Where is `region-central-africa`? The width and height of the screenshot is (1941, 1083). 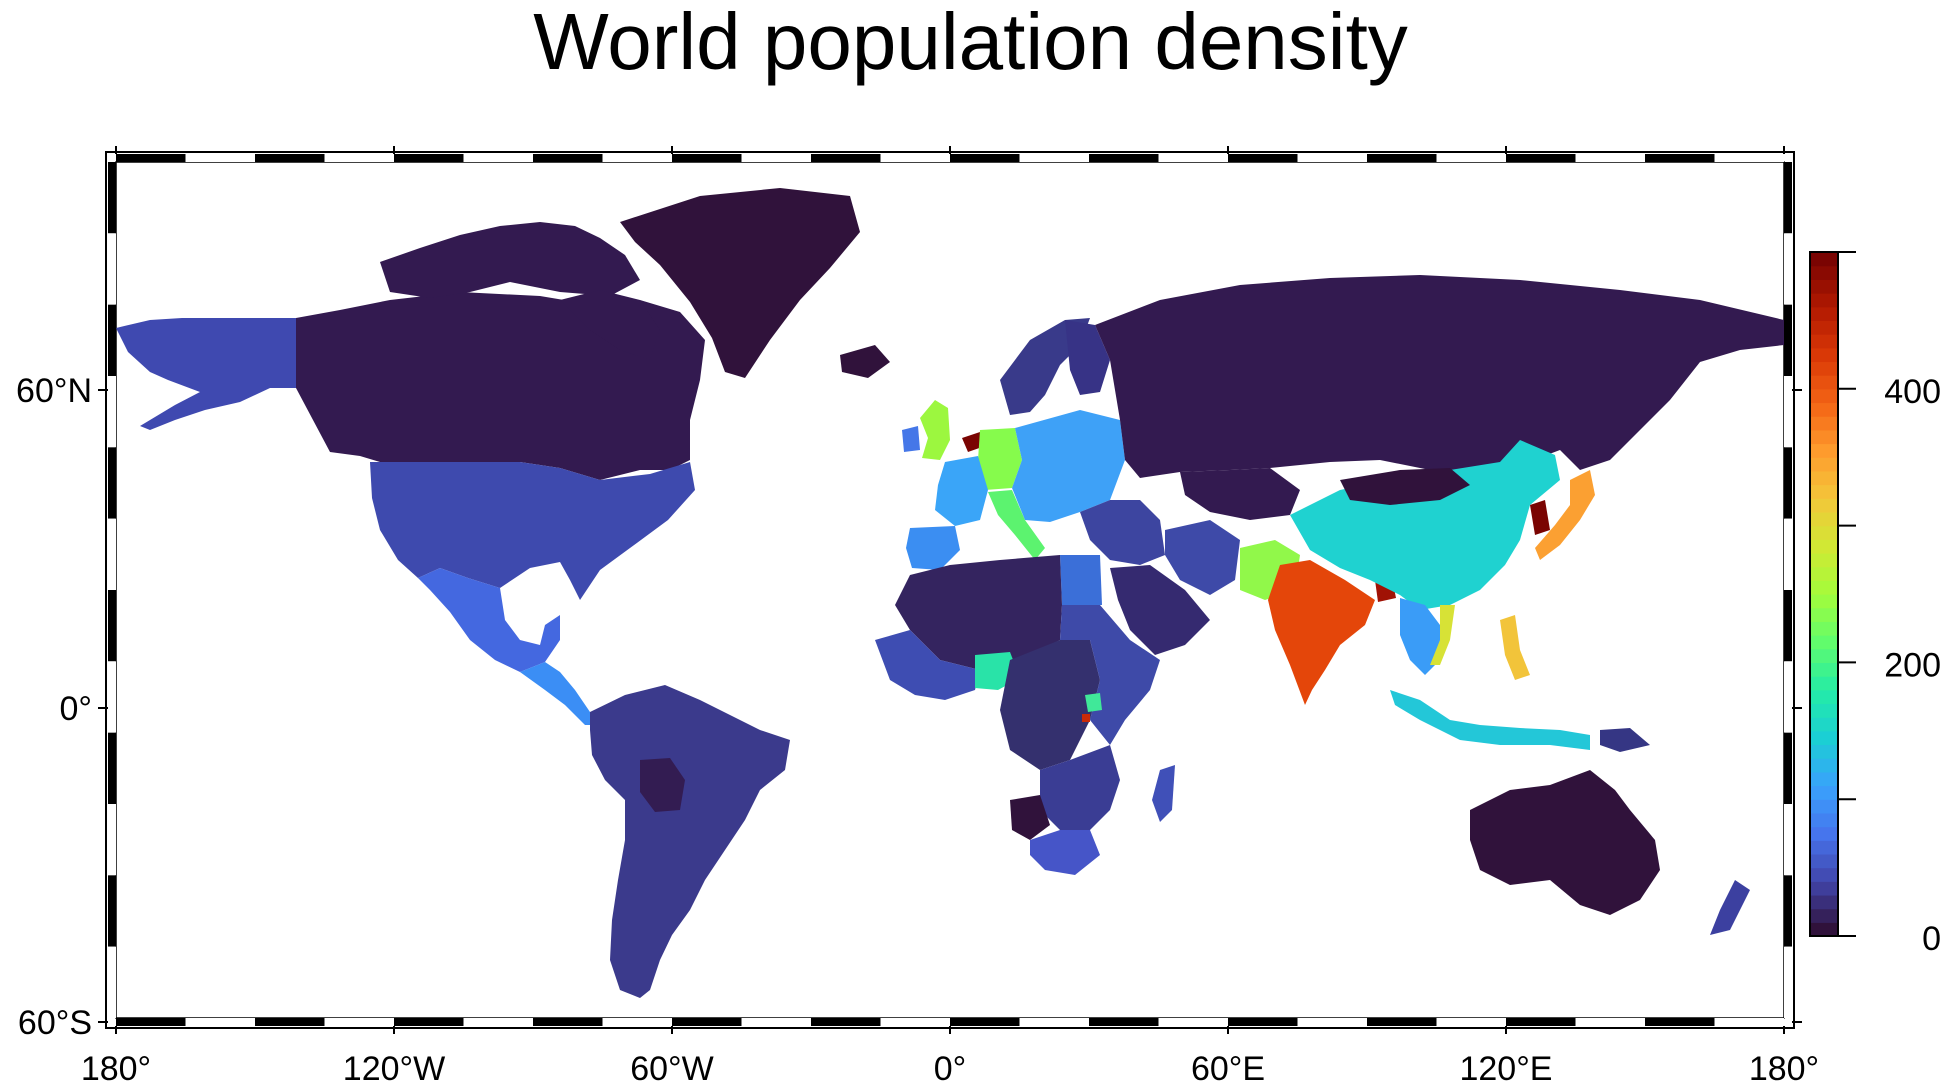
region-central-africa is located at coordinates (1050, 705).